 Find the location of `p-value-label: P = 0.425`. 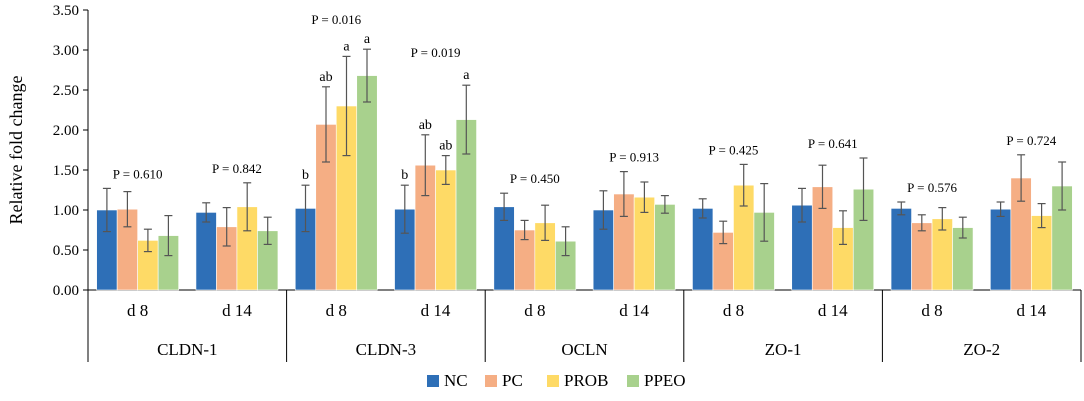

p-value-label: P = 0.425 is located at coordinates (734, 149).